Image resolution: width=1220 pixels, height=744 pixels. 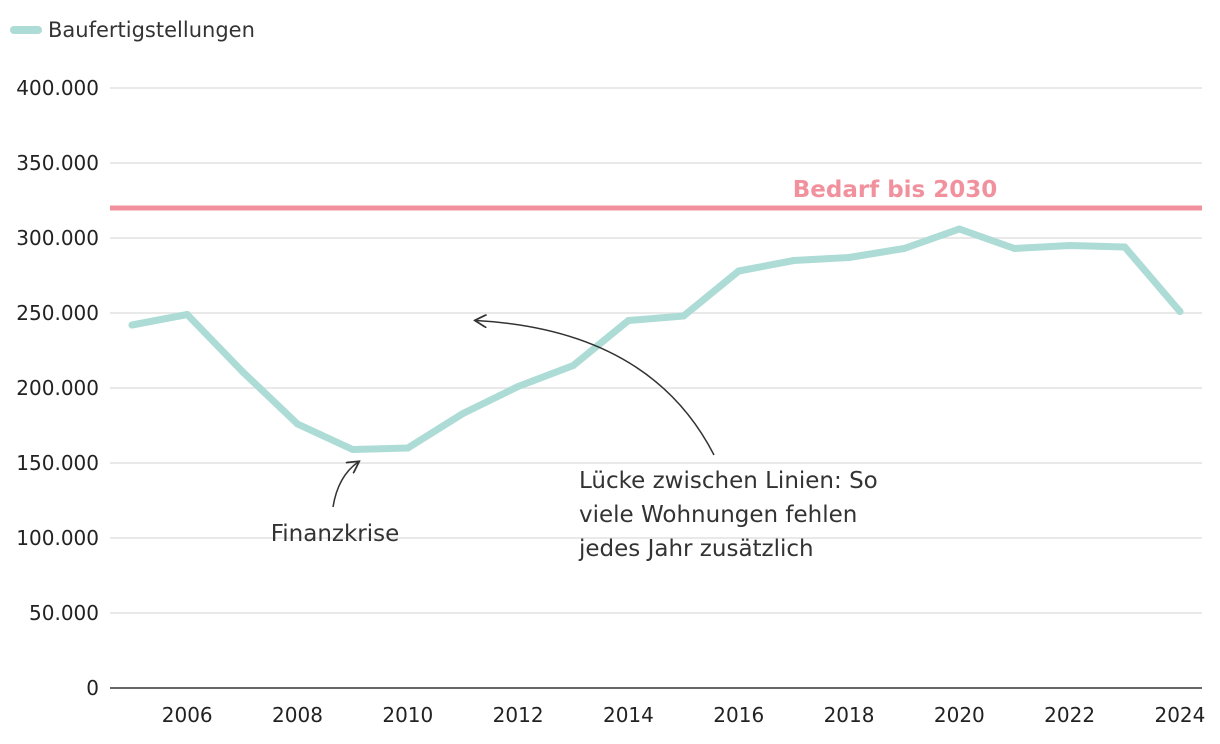 What do you see at coordinates (297, 715) in the screenshot?
I see `x-tick-label: 2008` at bounding box center [297, 715].